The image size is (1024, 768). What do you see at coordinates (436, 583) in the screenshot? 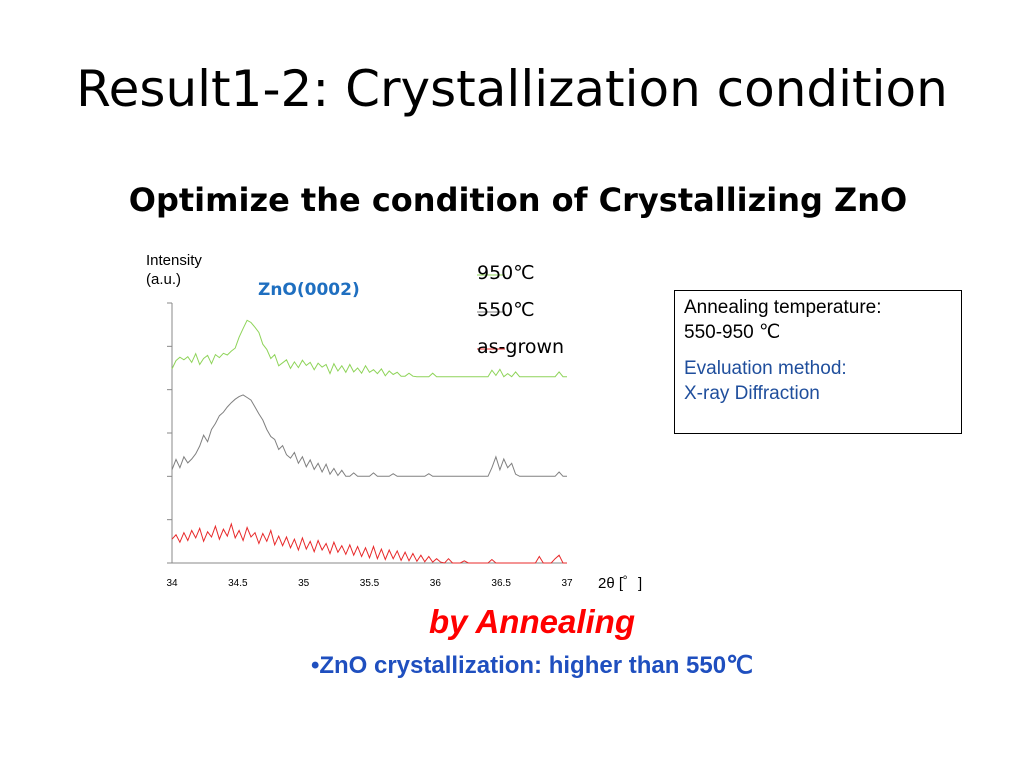
I see `x-tick-label: 36` at bounding box center [436, 583].